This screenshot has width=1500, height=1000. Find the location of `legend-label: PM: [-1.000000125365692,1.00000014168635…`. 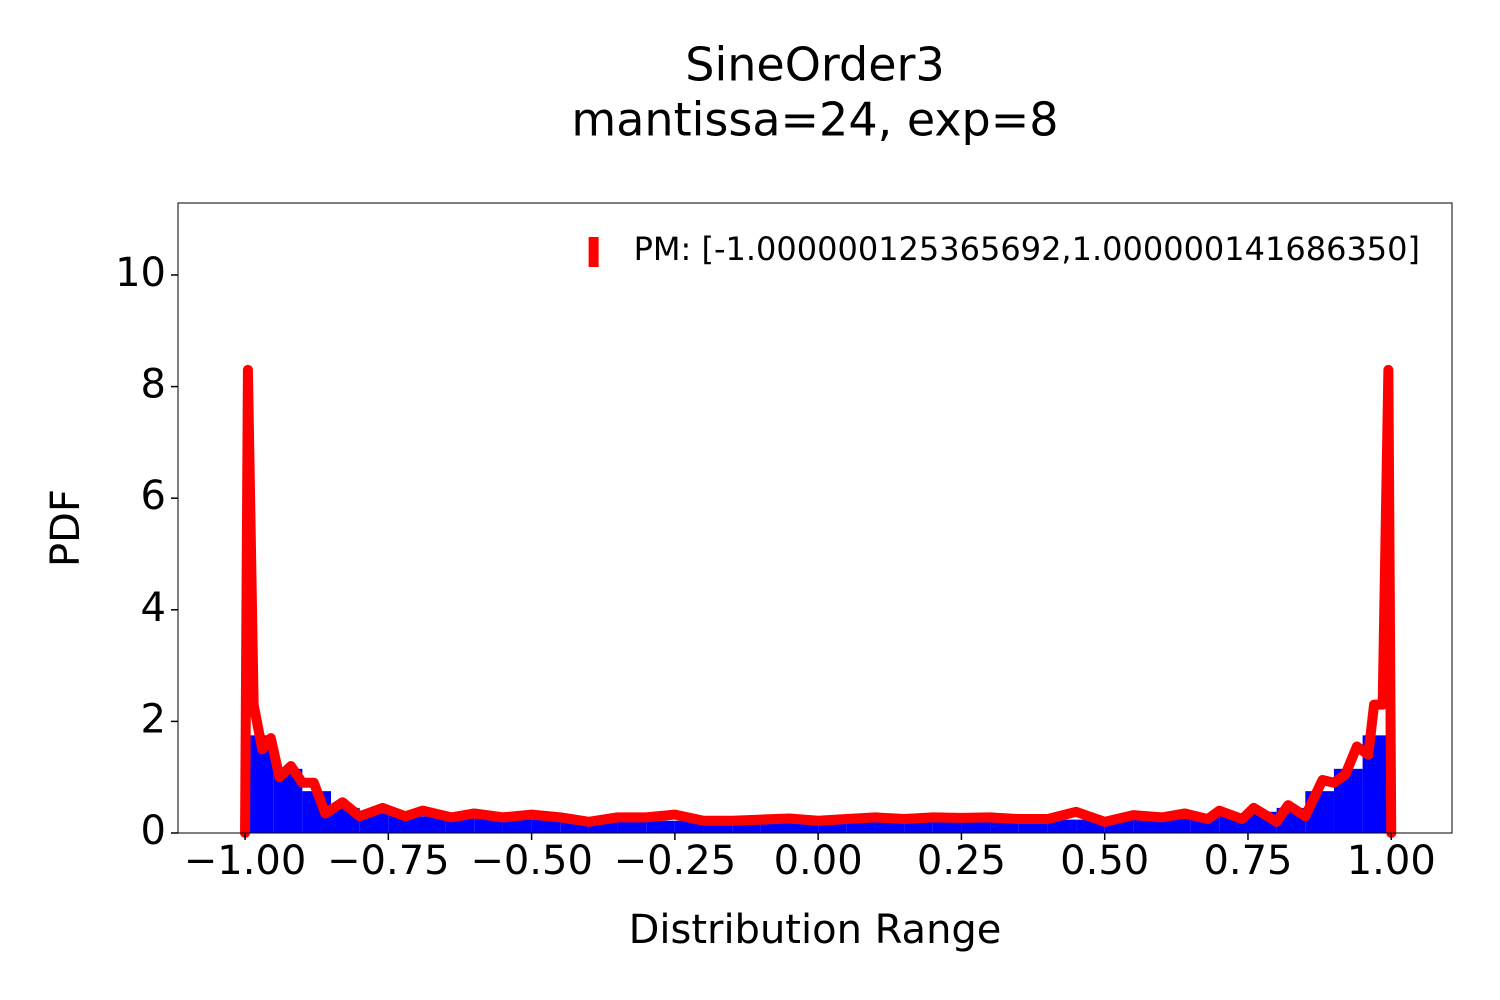

legend-label: PM: [-1.000000125365692,1.00000014168635… is located at coordinates (1027, 249).